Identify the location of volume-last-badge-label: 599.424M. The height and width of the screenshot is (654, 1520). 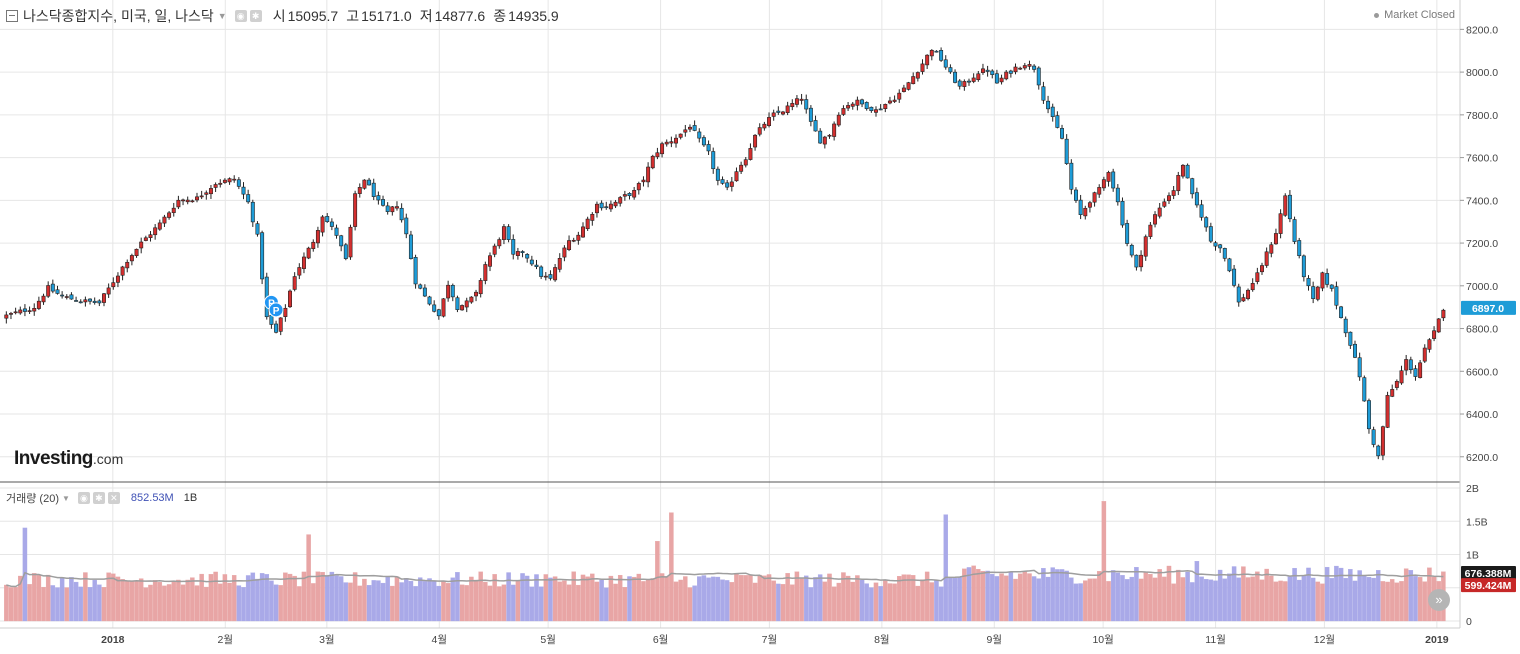
(1488, 586).